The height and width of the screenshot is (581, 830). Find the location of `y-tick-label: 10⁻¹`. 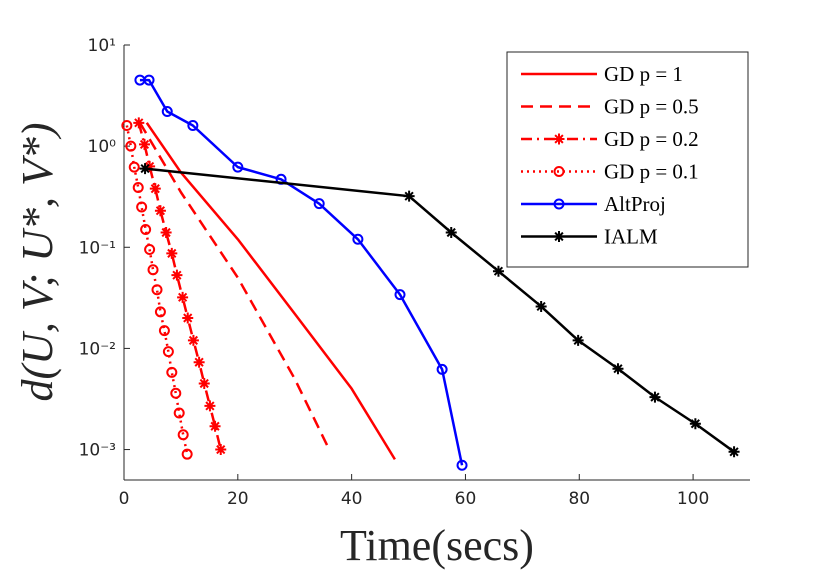

y-tick-label: 10⁻¹ is located at coordinates (97, 248).